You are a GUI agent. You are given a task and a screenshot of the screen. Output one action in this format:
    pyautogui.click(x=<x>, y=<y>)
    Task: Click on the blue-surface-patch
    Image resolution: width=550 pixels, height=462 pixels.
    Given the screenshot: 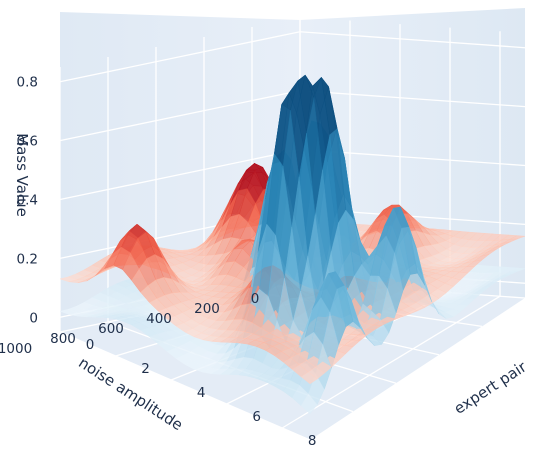 What is the action you would take?
    pyautogui.click(x=309, y=404)
    